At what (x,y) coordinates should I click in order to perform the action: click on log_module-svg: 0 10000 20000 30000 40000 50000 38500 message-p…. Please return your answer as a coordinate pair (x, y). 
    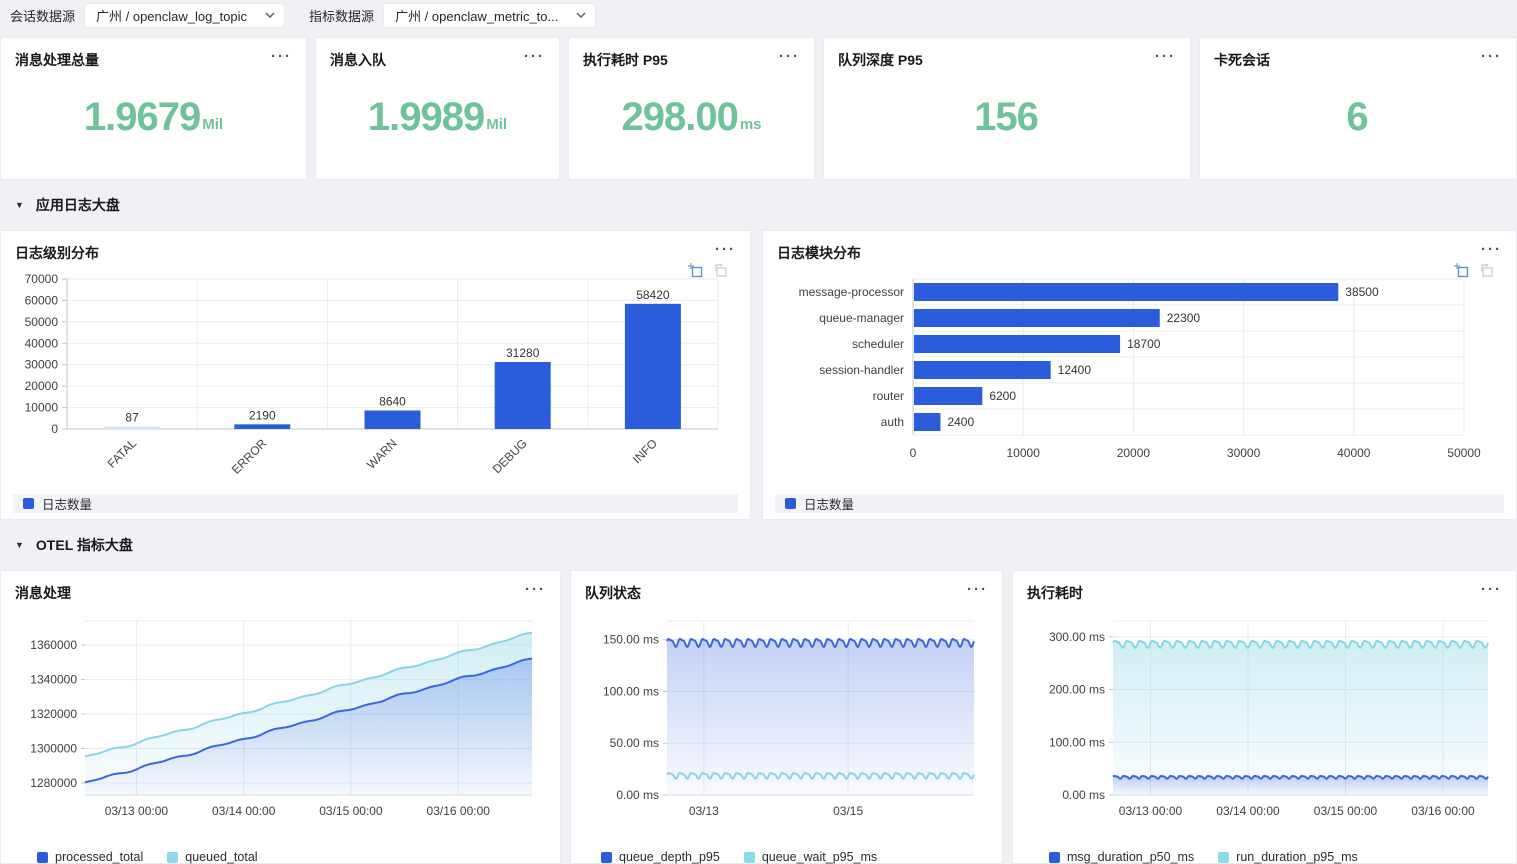
    Looking at the image, I should click on (1140, 369).